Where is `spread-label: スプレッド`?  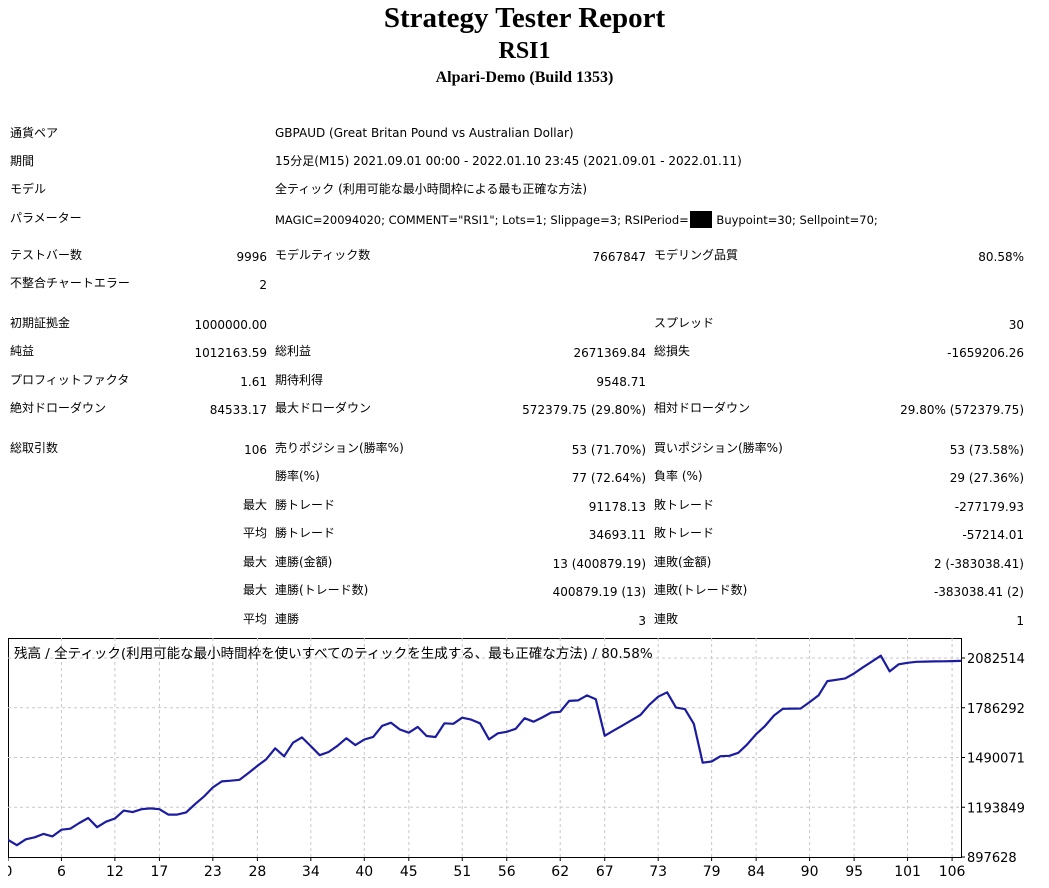
spread-label: スプレッド is located at coordinates (684, 323).